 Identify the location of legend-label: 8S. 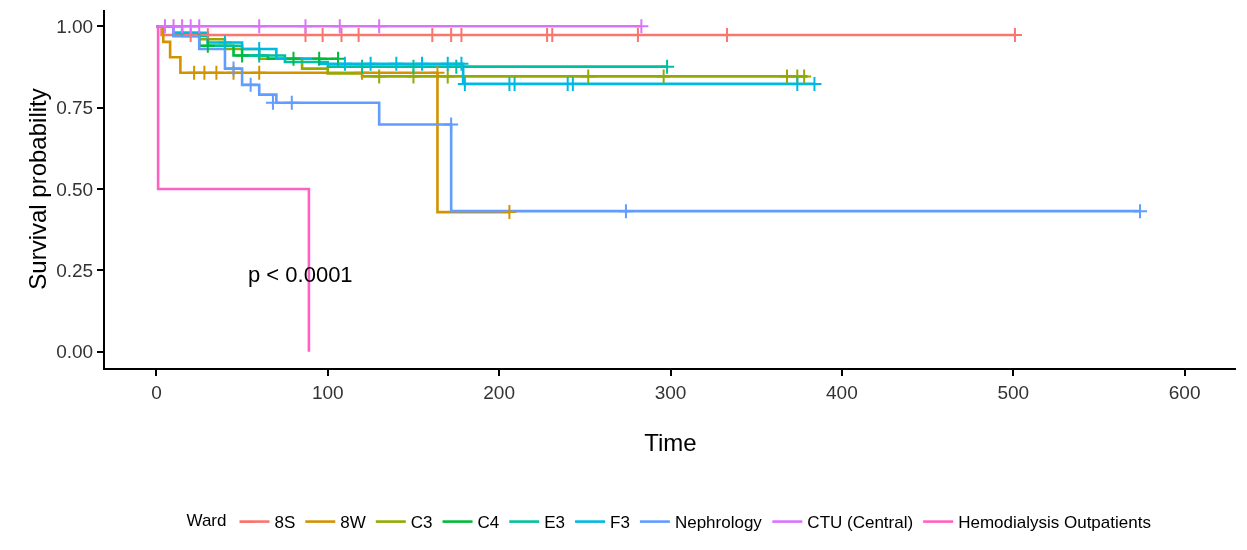
(285, 523).